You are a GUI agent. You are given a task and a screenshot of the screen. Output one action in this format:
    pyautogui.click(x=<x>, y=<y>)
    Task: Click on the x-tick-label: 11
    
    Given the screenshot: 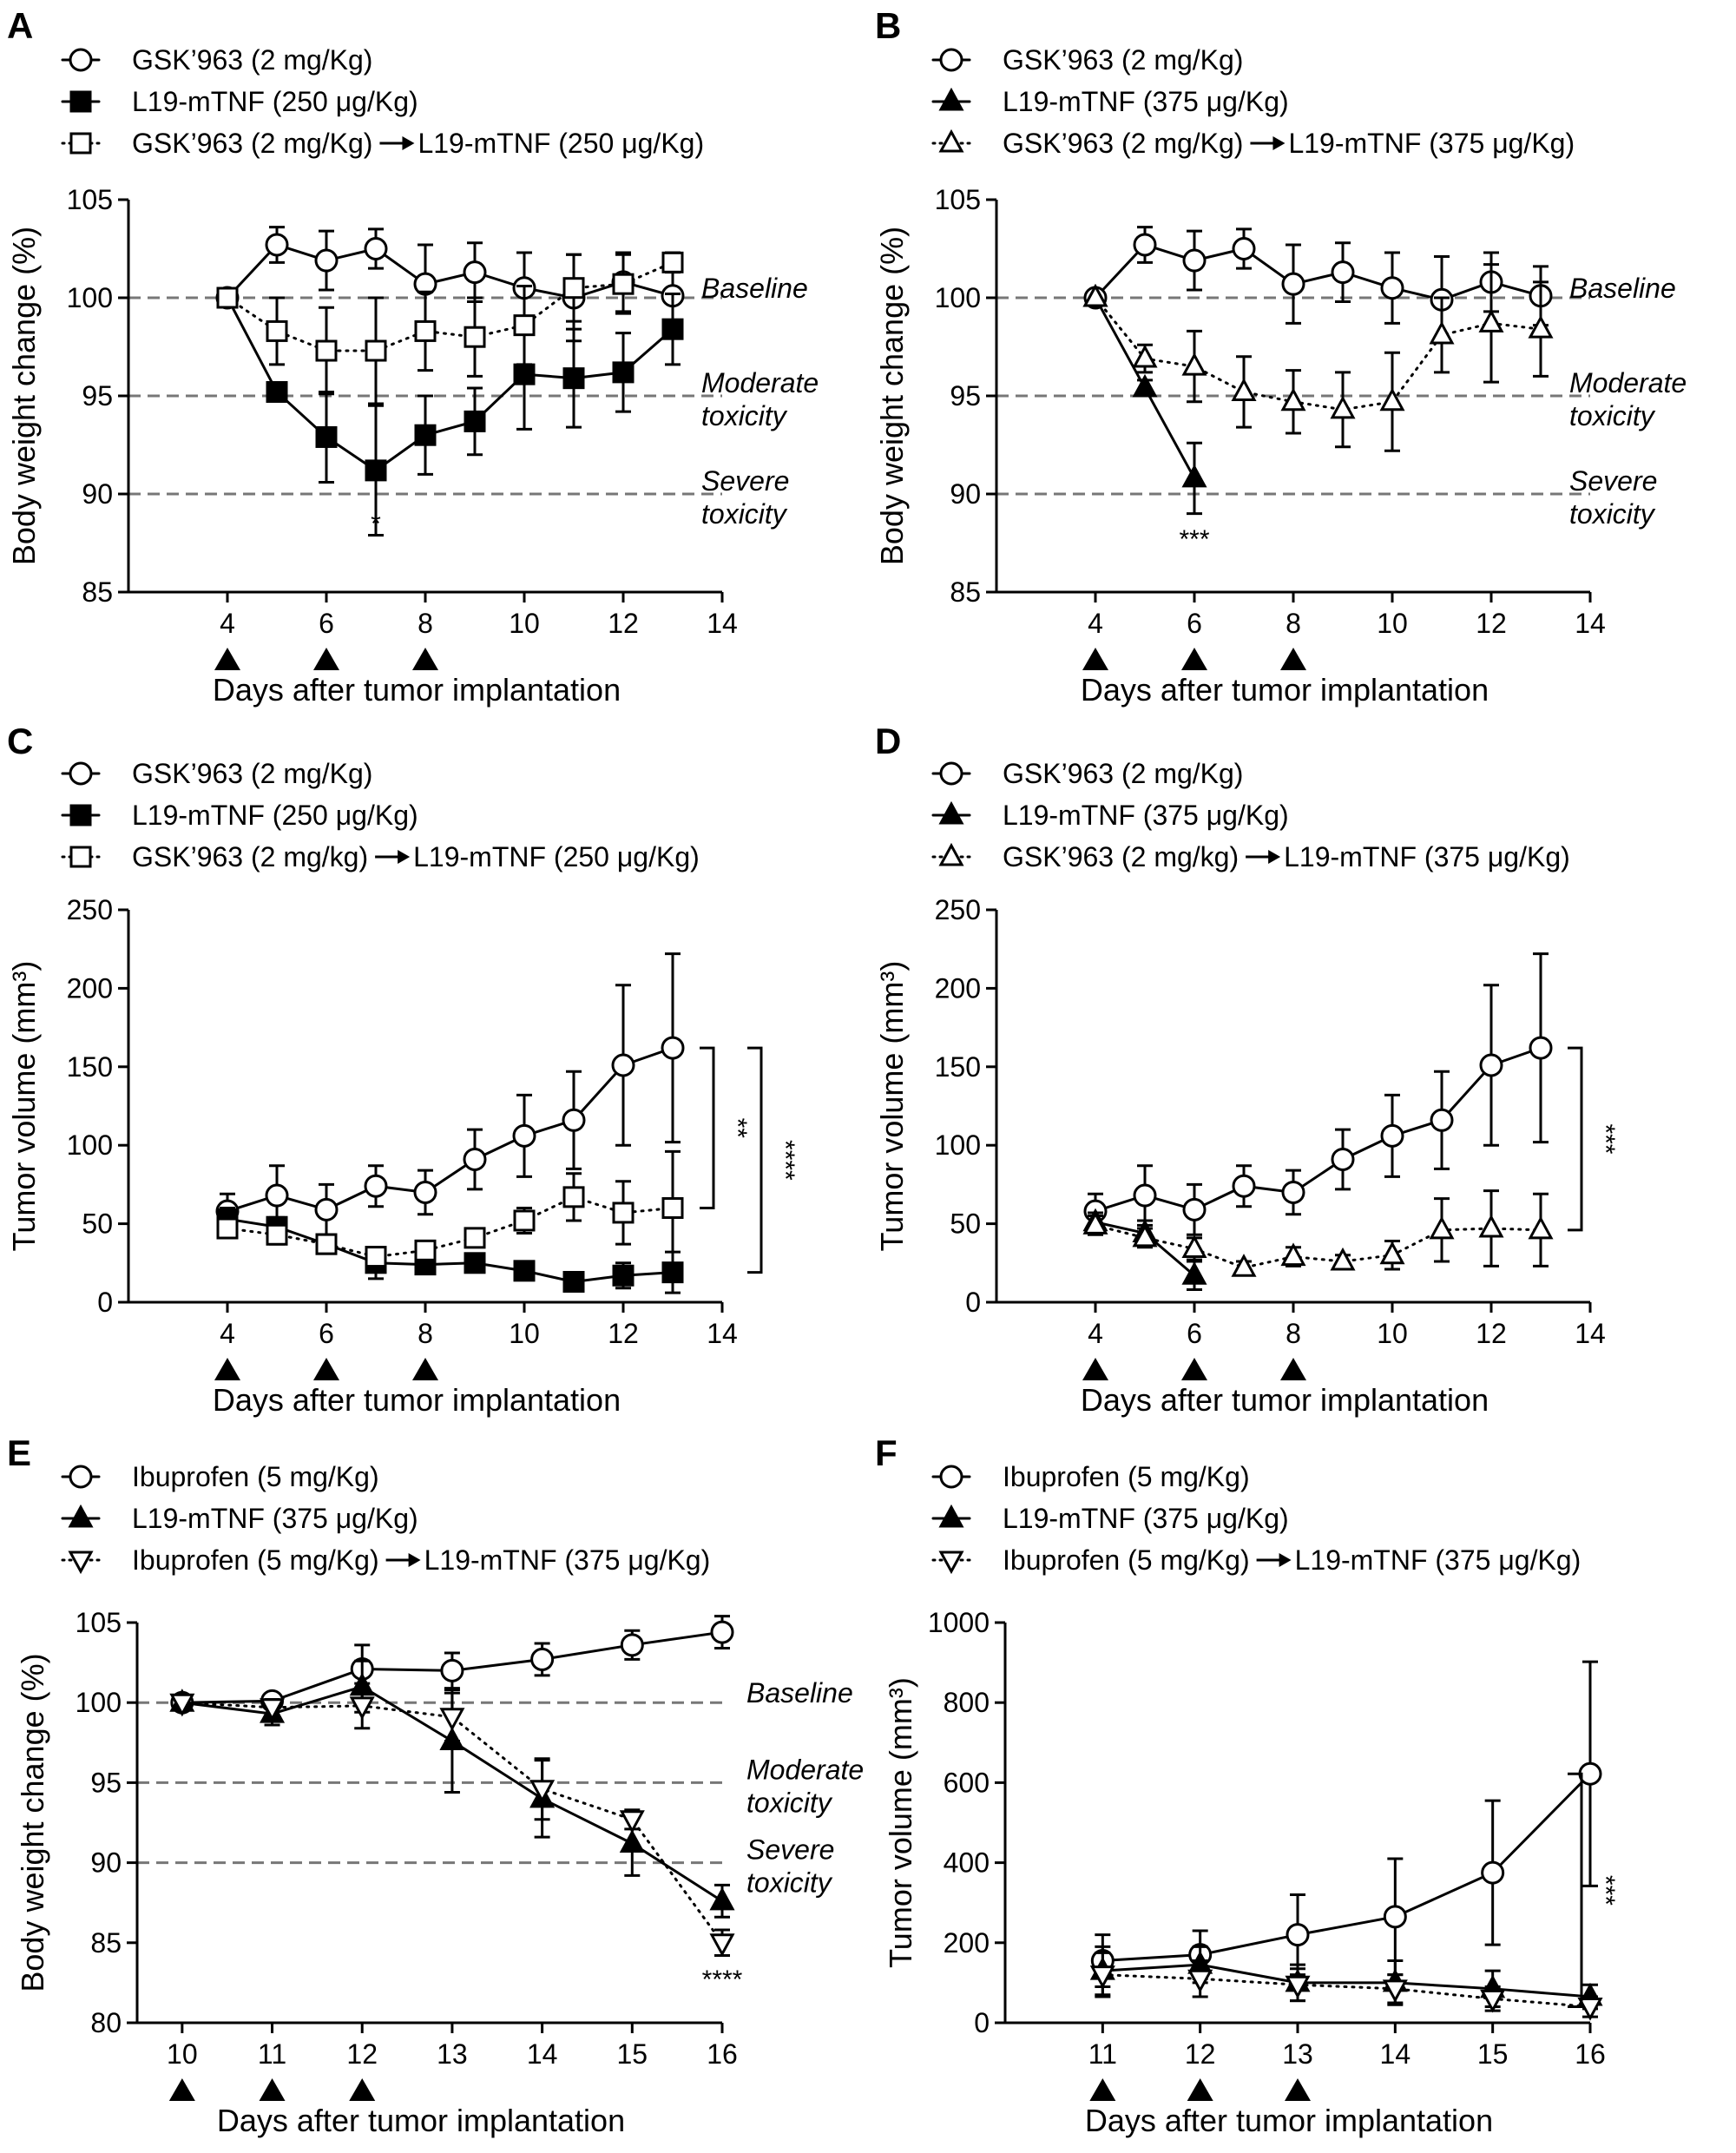 What is the action you would take?
    pyautogui.click(x=1102, y=2054)
    